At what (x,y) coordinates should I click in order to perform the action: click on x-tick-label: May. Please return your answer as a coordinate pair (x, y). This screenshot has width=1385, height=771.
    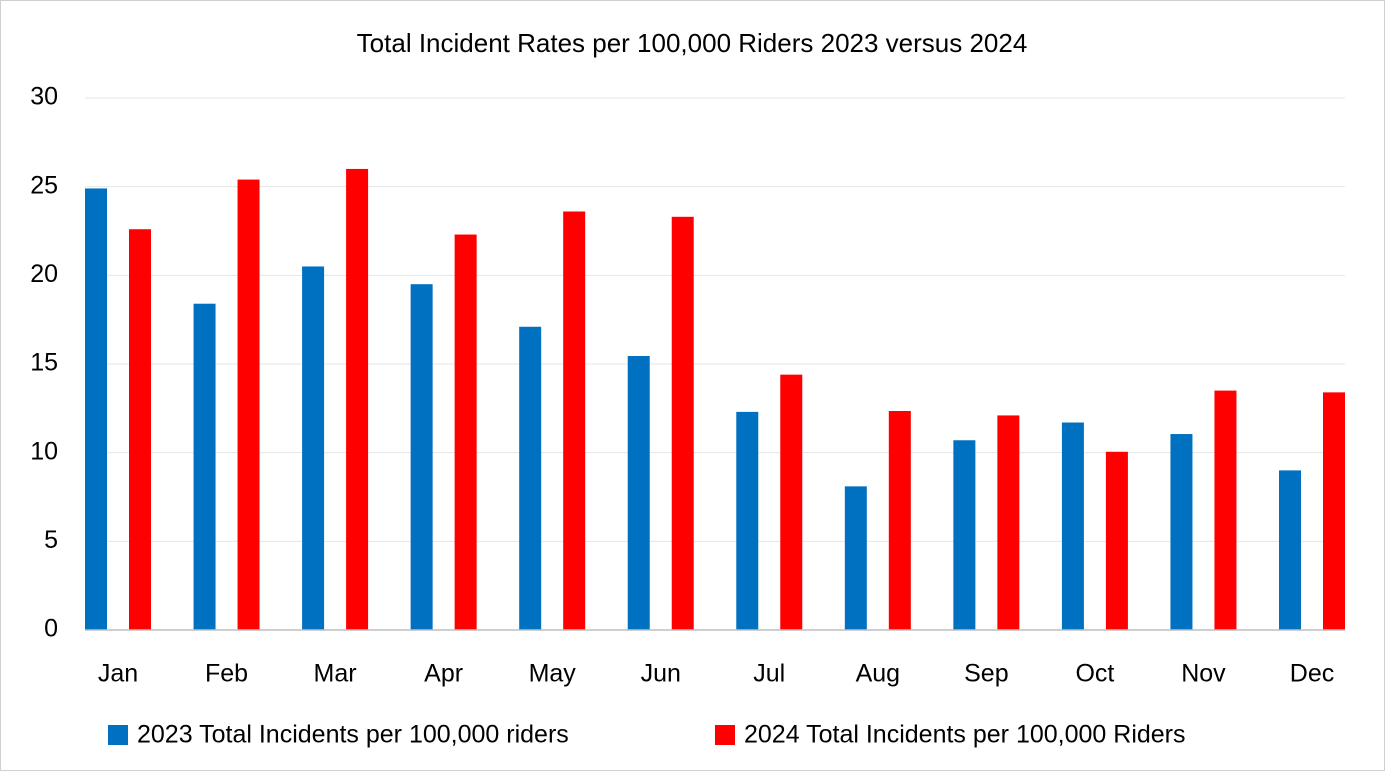
    Looking at the image, I should click on (553, 674).